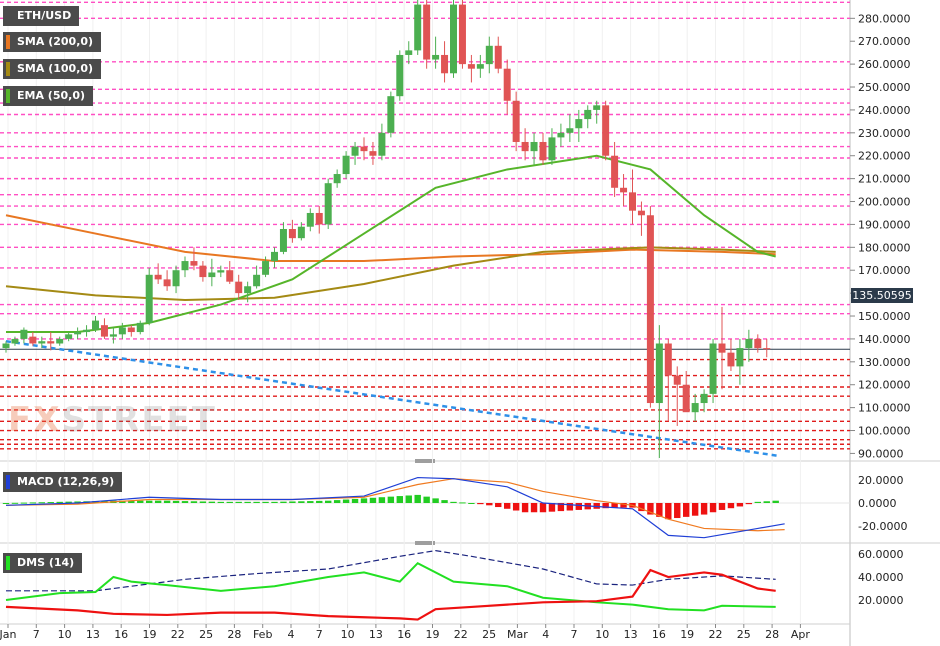  I want to click on time-axis-label: Jan, so click(8, 634).